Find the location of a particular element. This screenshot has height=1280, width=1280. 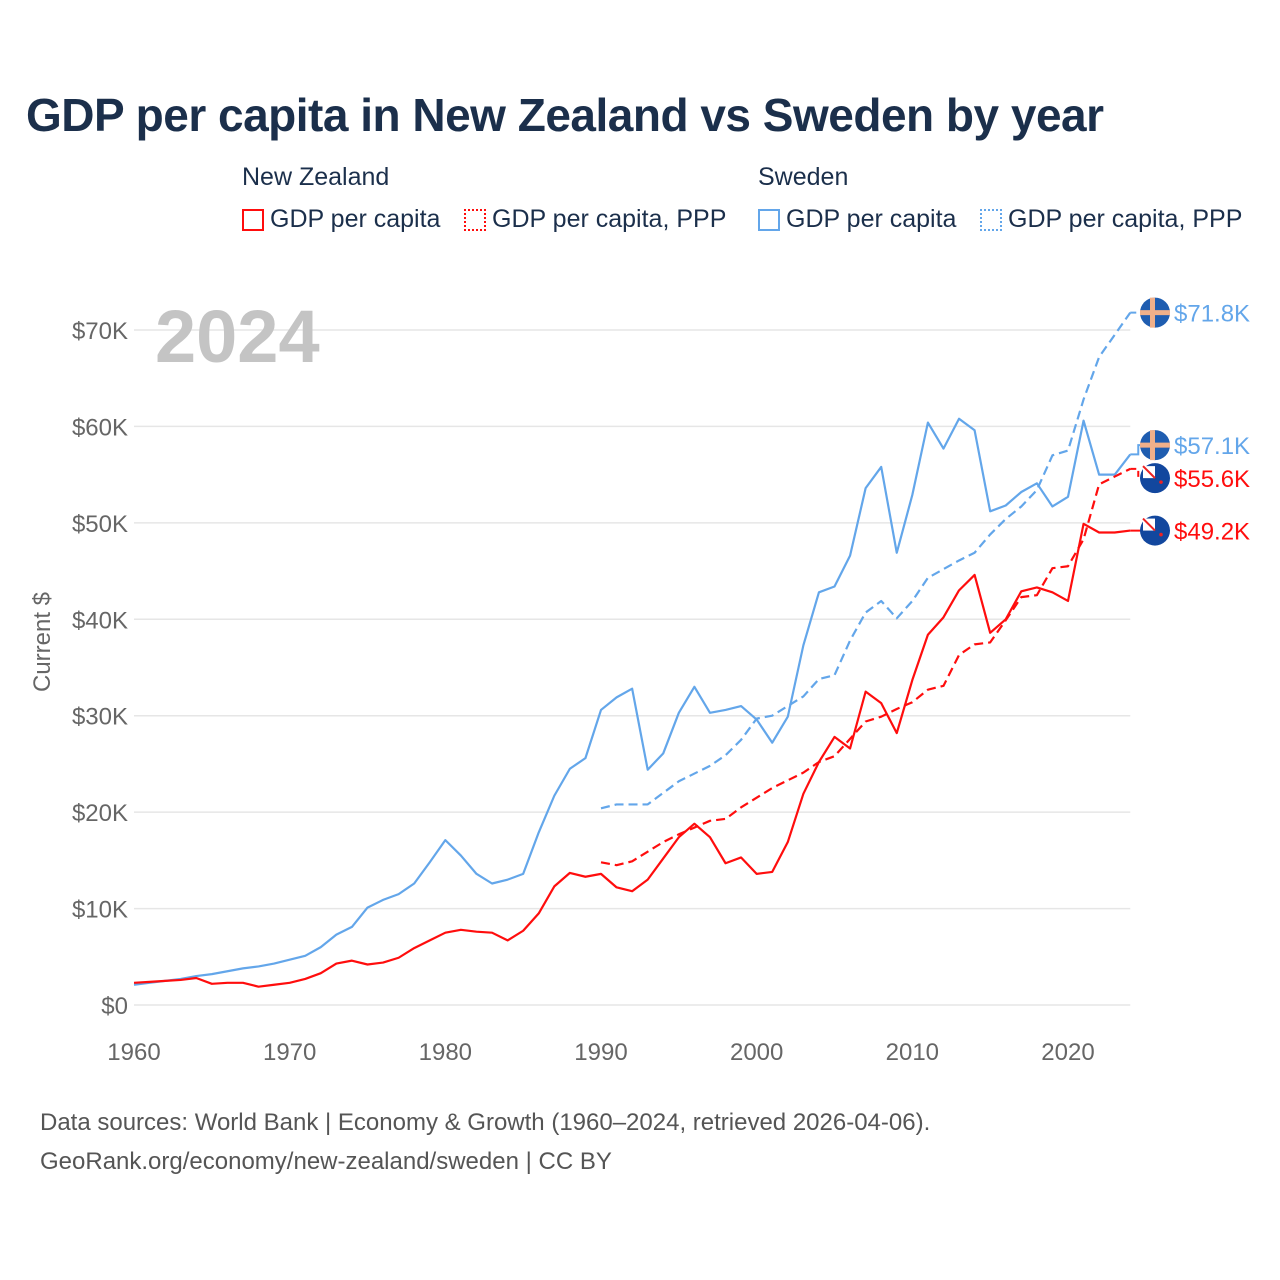

y-tick-label: $40K is located at coordinates (100, 620).